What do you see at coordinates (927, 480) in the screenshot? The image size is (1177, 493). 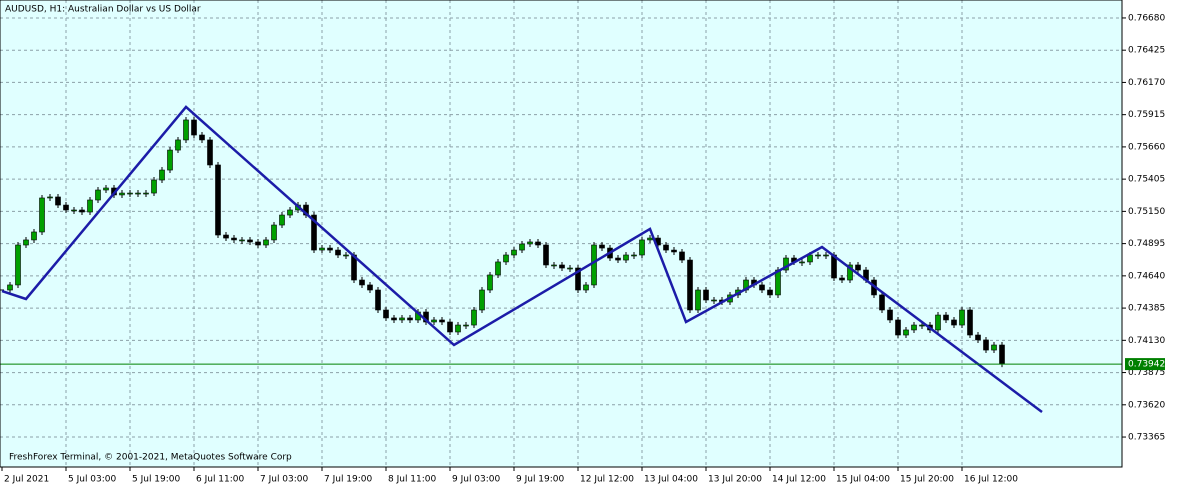 I see `x-tick-label: 15 Jul 20:00` at bounding box center [927, 480].